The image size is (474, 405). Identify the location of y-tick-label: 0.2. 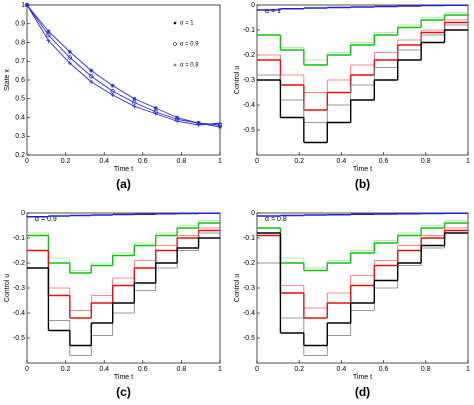
(20, 155).